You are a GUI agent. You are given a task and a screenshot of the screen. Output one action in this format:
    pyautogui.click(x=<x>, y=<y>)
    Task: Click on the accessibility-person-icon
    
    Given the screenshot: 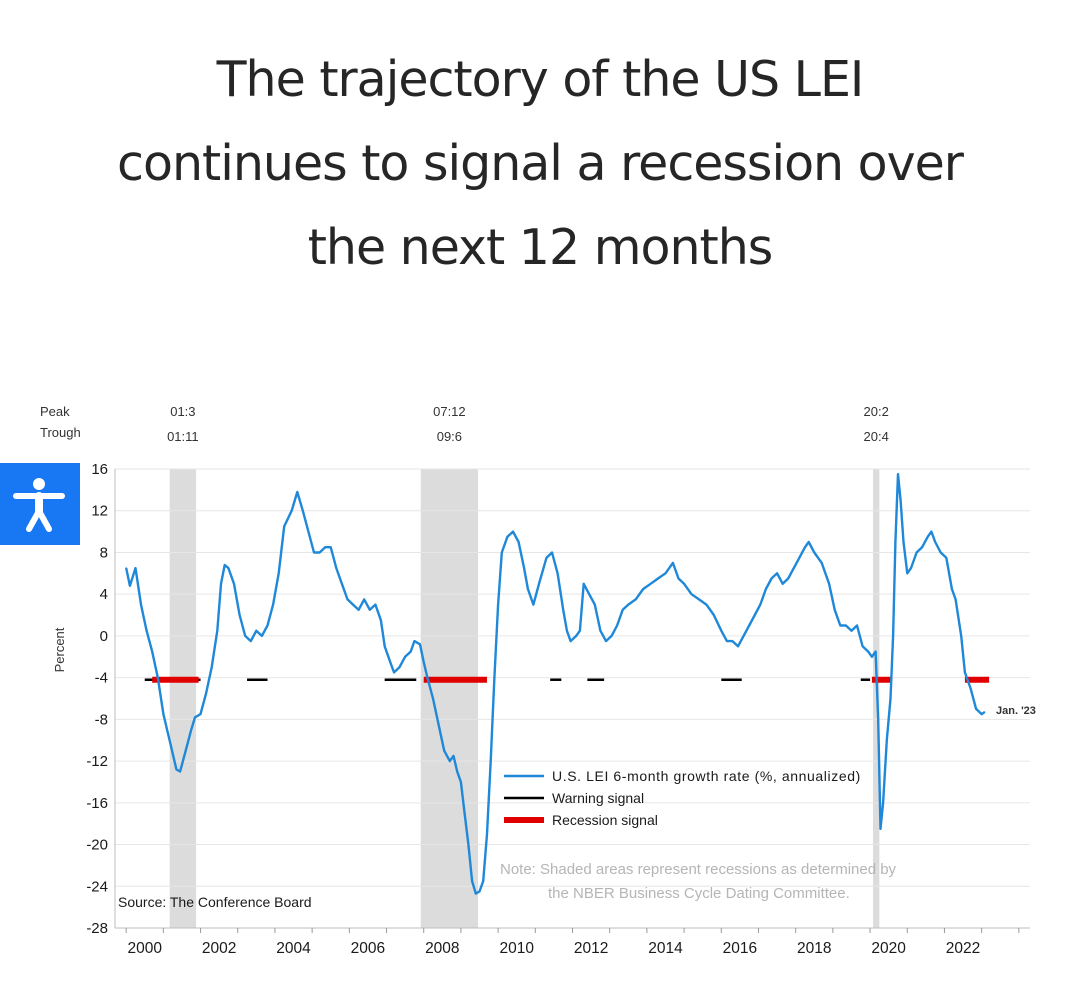 What is the action you would take?
    pyautogui.click(x=39, y=505)
    